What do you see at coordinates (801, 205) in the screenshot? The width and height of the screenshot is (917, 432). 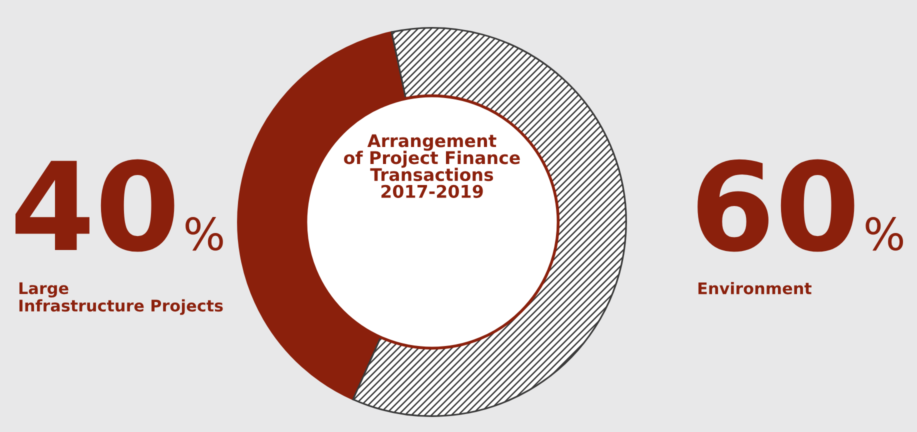 I see `data-label: 60%` at bounding box center [801, 205].